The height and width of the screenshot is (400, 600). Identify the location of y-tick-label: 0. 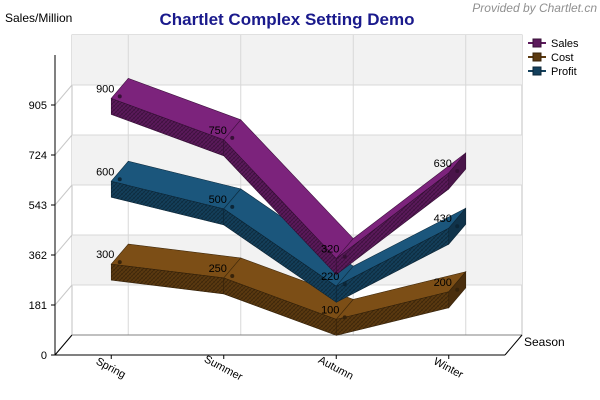
(44, 356).